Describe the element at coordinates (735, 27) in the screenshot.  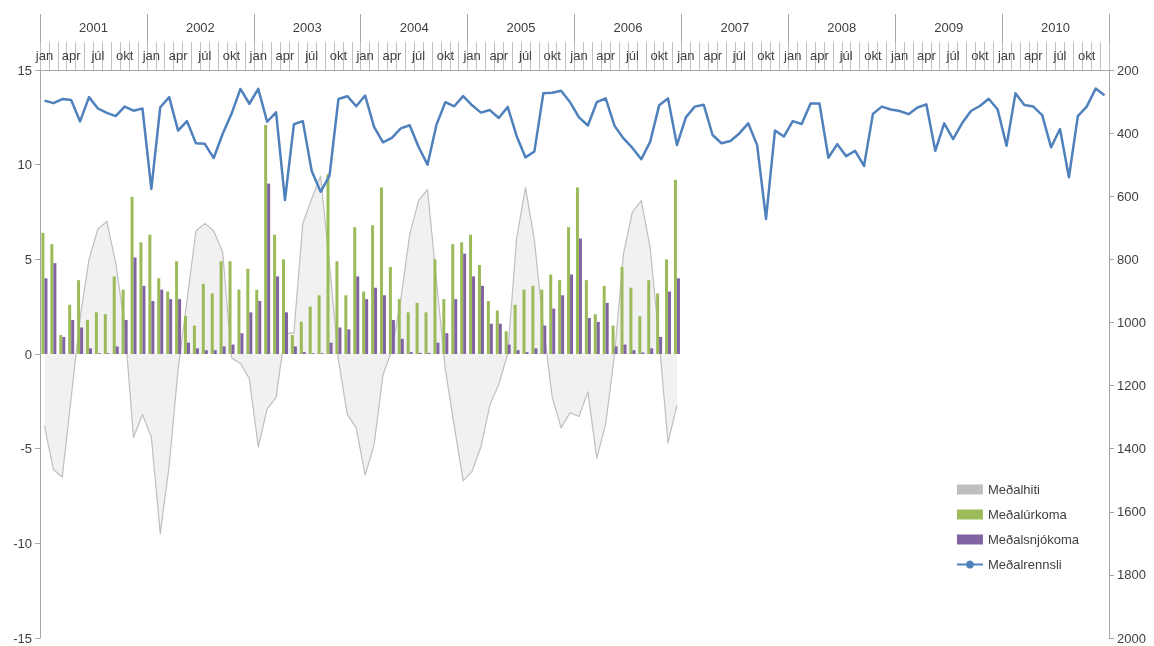
I see `text: 2007` at that location.